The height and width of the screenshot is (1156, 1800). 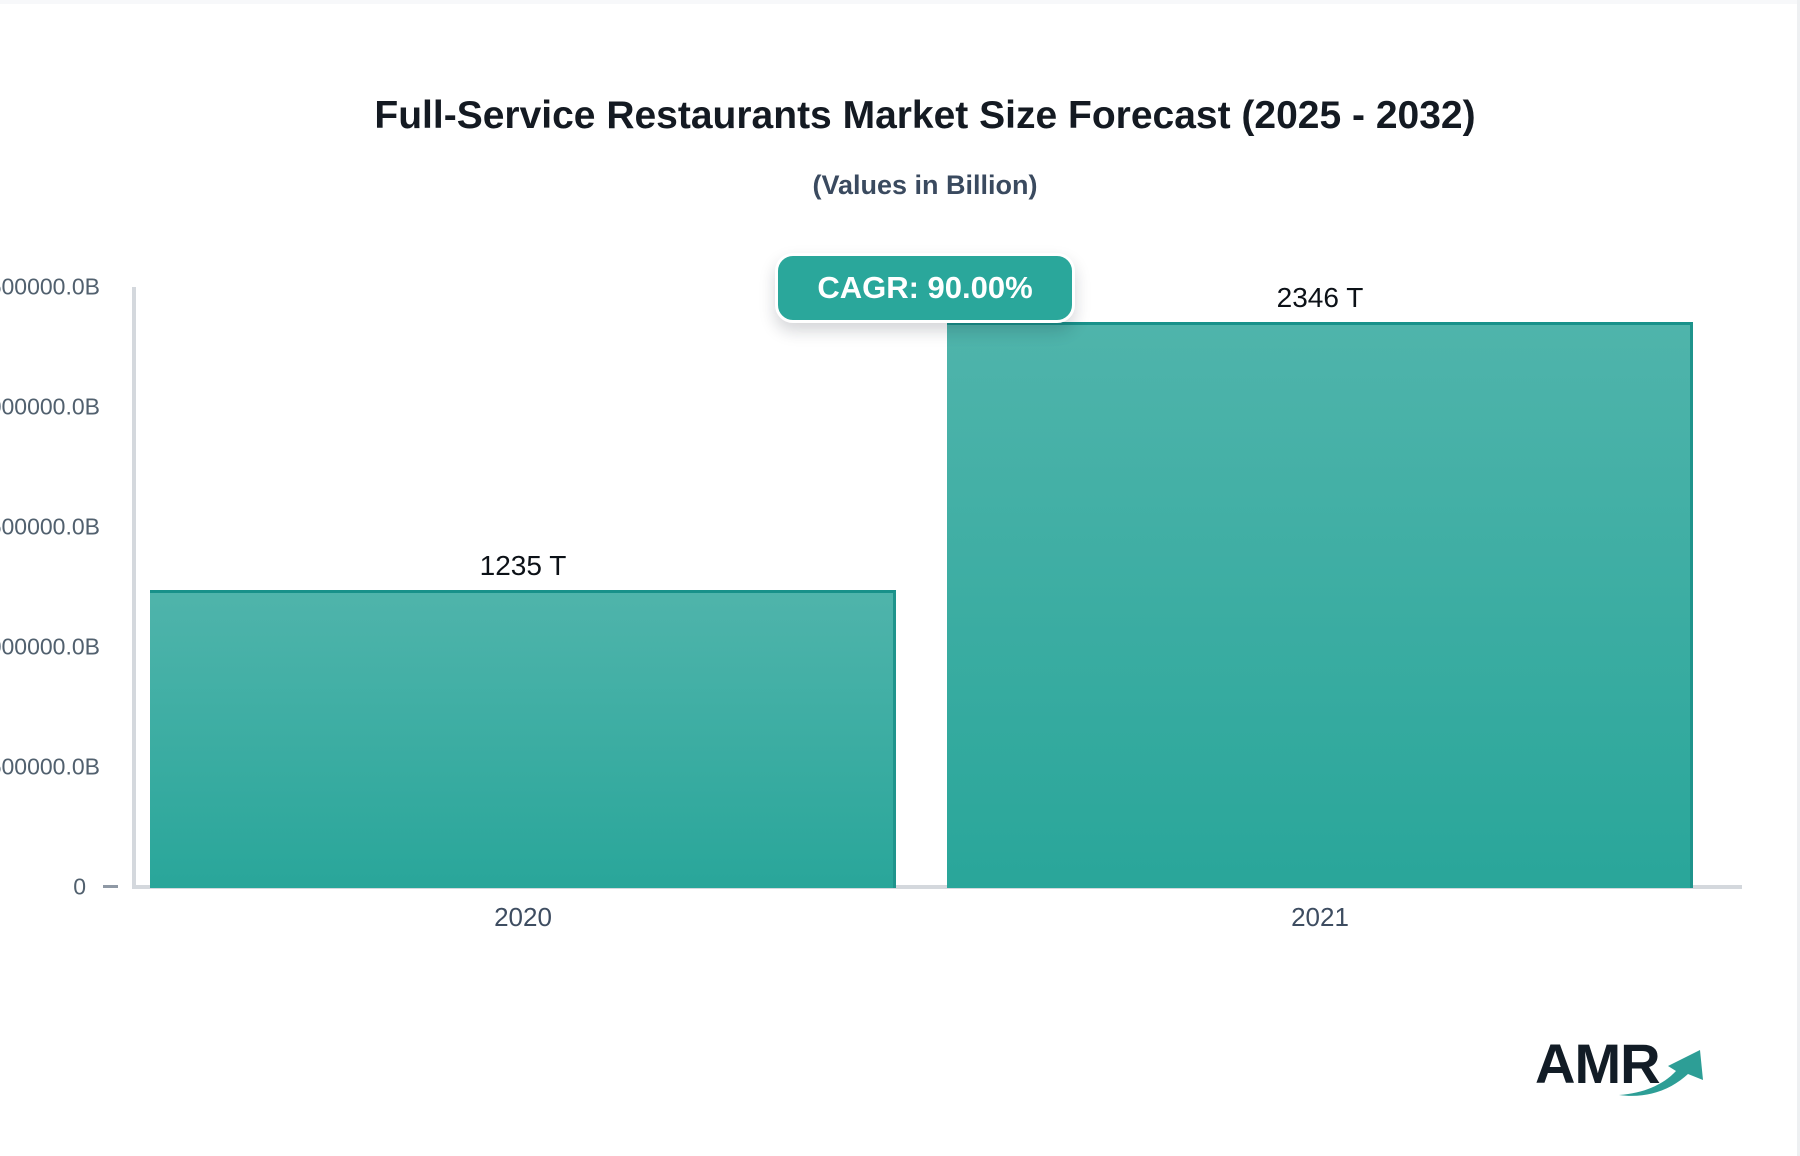 I want to click on y-tick-label: 1000000.0B, so click(x=50, y=646).